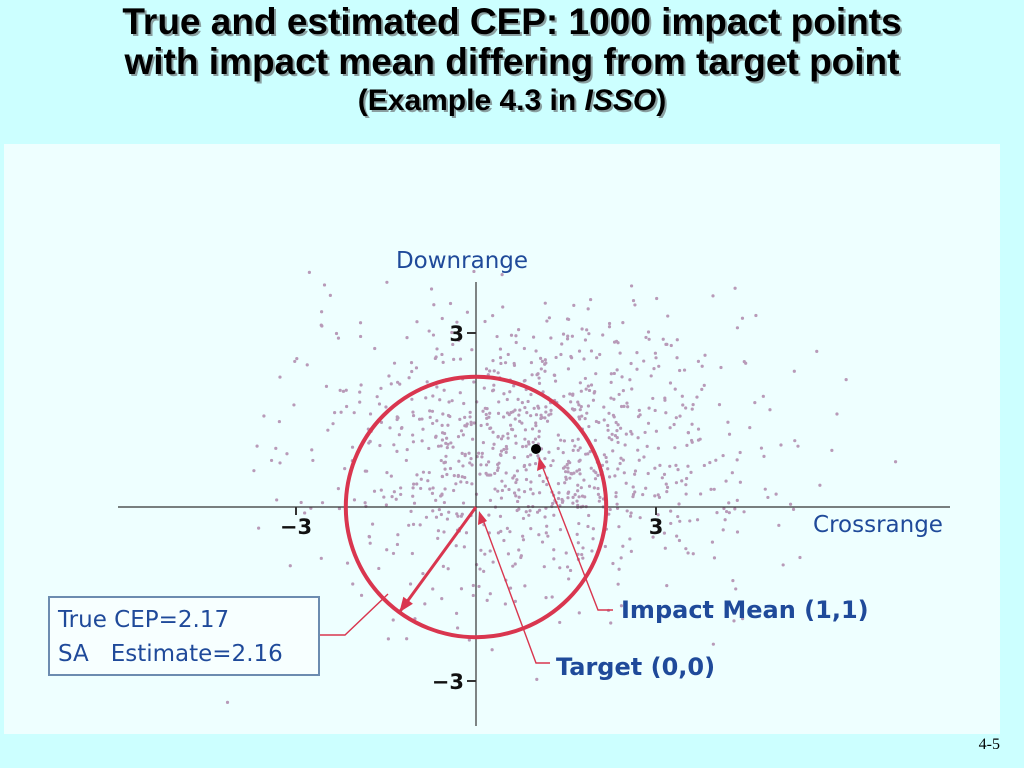 The height and width of the screenshot is (768, 1024). I want to click on target-leader-line, so click(515, 590).